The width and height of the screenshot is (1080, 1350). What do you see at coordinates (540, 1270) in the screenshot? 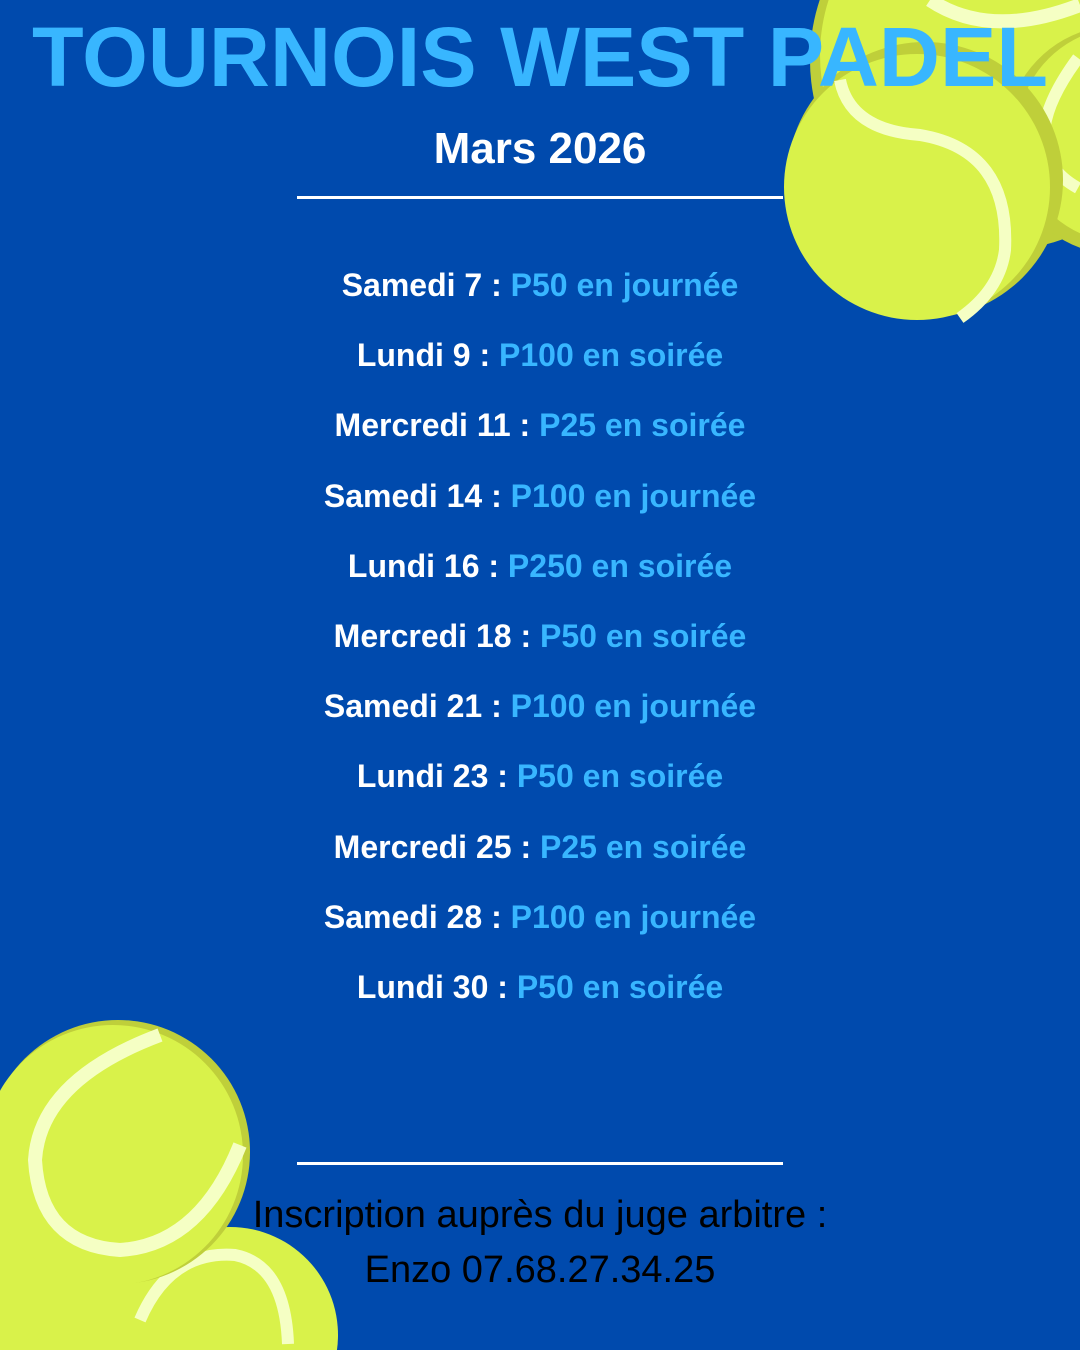
I see `registration-contact: Enzo 07.68.27.34.25` at bounding box center [540, 1270].